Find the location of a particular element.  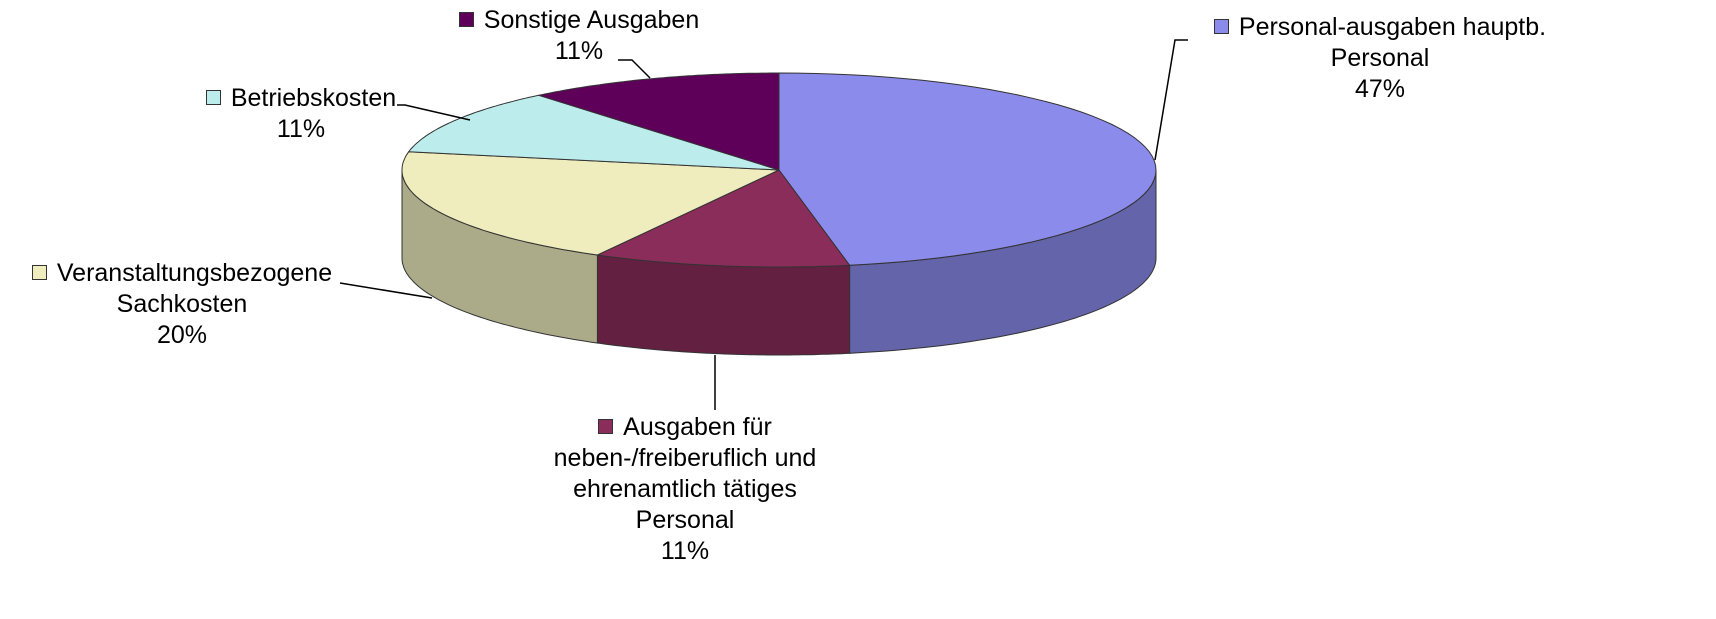

data-label: Personal-ausgaben hauptb. Personal 47% is located at coordinates (1380, 58).